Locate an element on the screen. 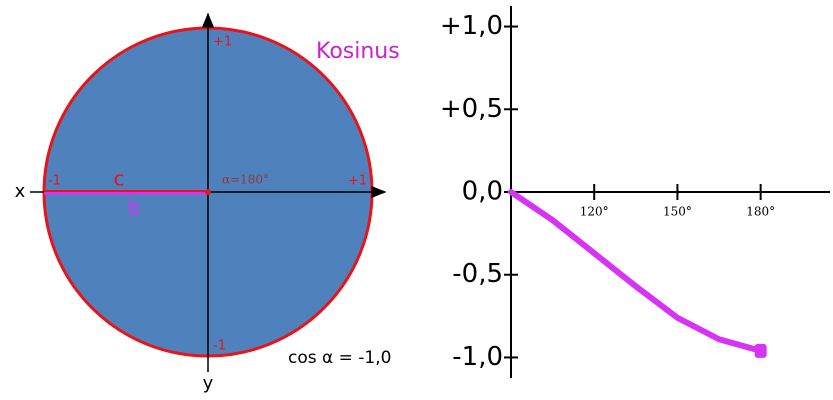 The image size is (833, 400). curve is located at coordinates (636, 271).